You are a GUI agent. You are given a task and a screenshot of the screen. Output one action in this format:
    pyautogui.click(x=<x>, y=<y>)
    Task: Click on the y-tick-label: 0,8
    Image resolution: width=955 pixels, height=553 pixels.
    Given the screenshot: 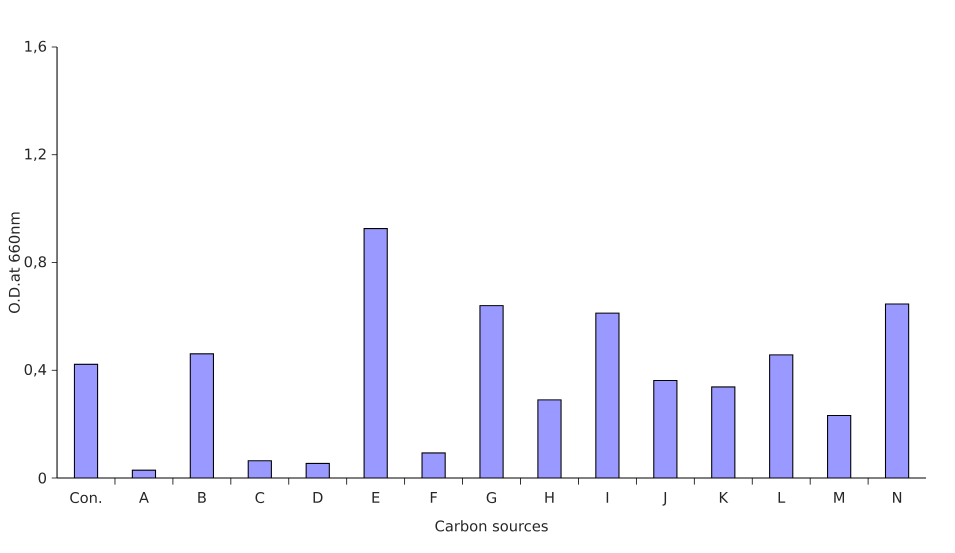 What is the action you would take?
    pyautogui.click(x=35, y=262)
    